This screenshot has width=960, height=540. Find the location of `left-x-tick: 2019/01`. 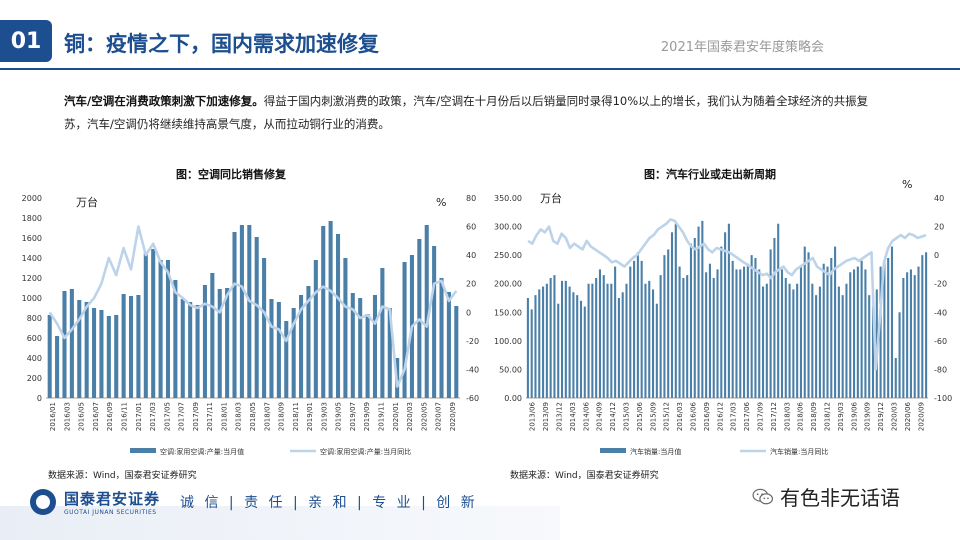

left-x-tick: 2019/01 is located at coordinates (310, 416).